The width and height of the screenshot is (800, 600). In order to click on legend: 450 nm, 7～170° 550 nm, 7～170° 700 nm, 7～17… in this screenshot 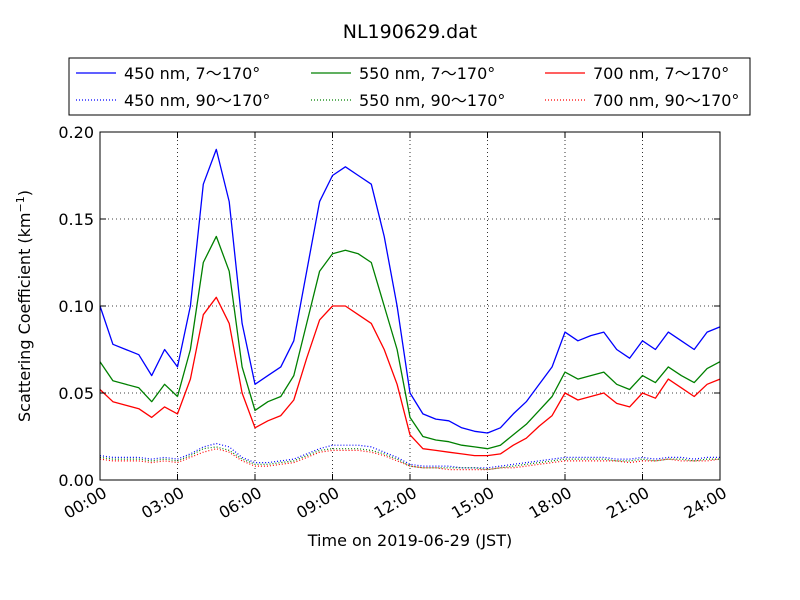, I will do `click(409, 86)`.